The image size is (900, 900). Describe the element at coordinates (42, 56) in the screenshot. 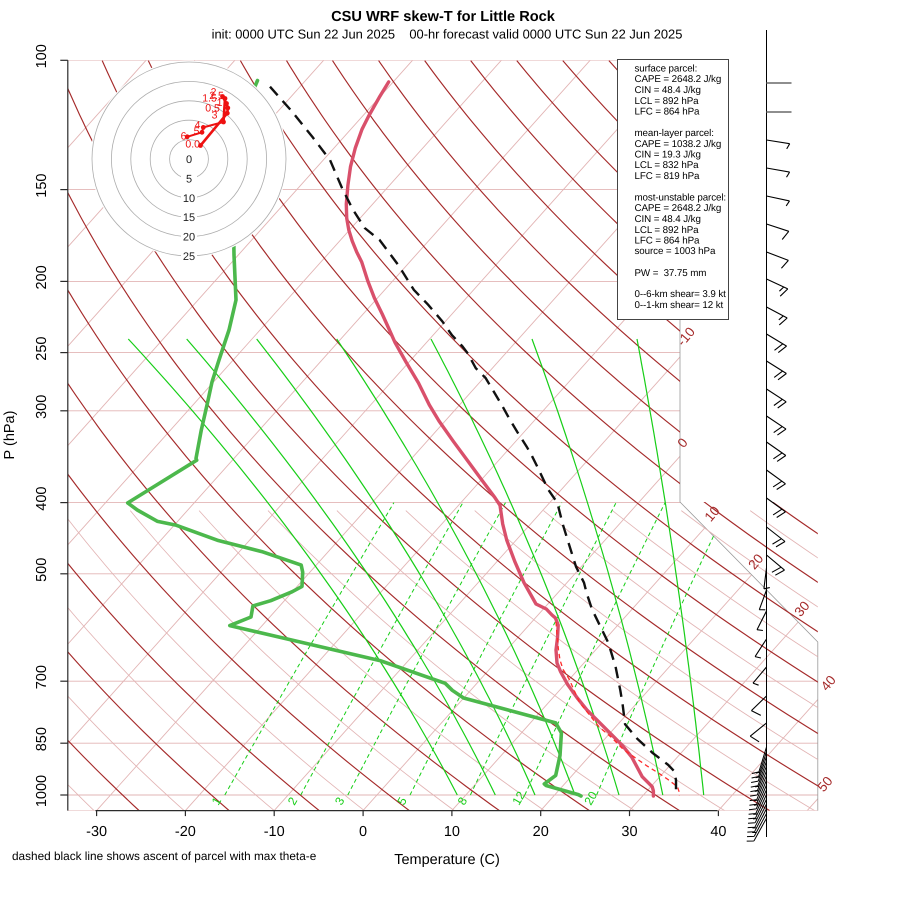

I see `svg-text: 100` at that location.